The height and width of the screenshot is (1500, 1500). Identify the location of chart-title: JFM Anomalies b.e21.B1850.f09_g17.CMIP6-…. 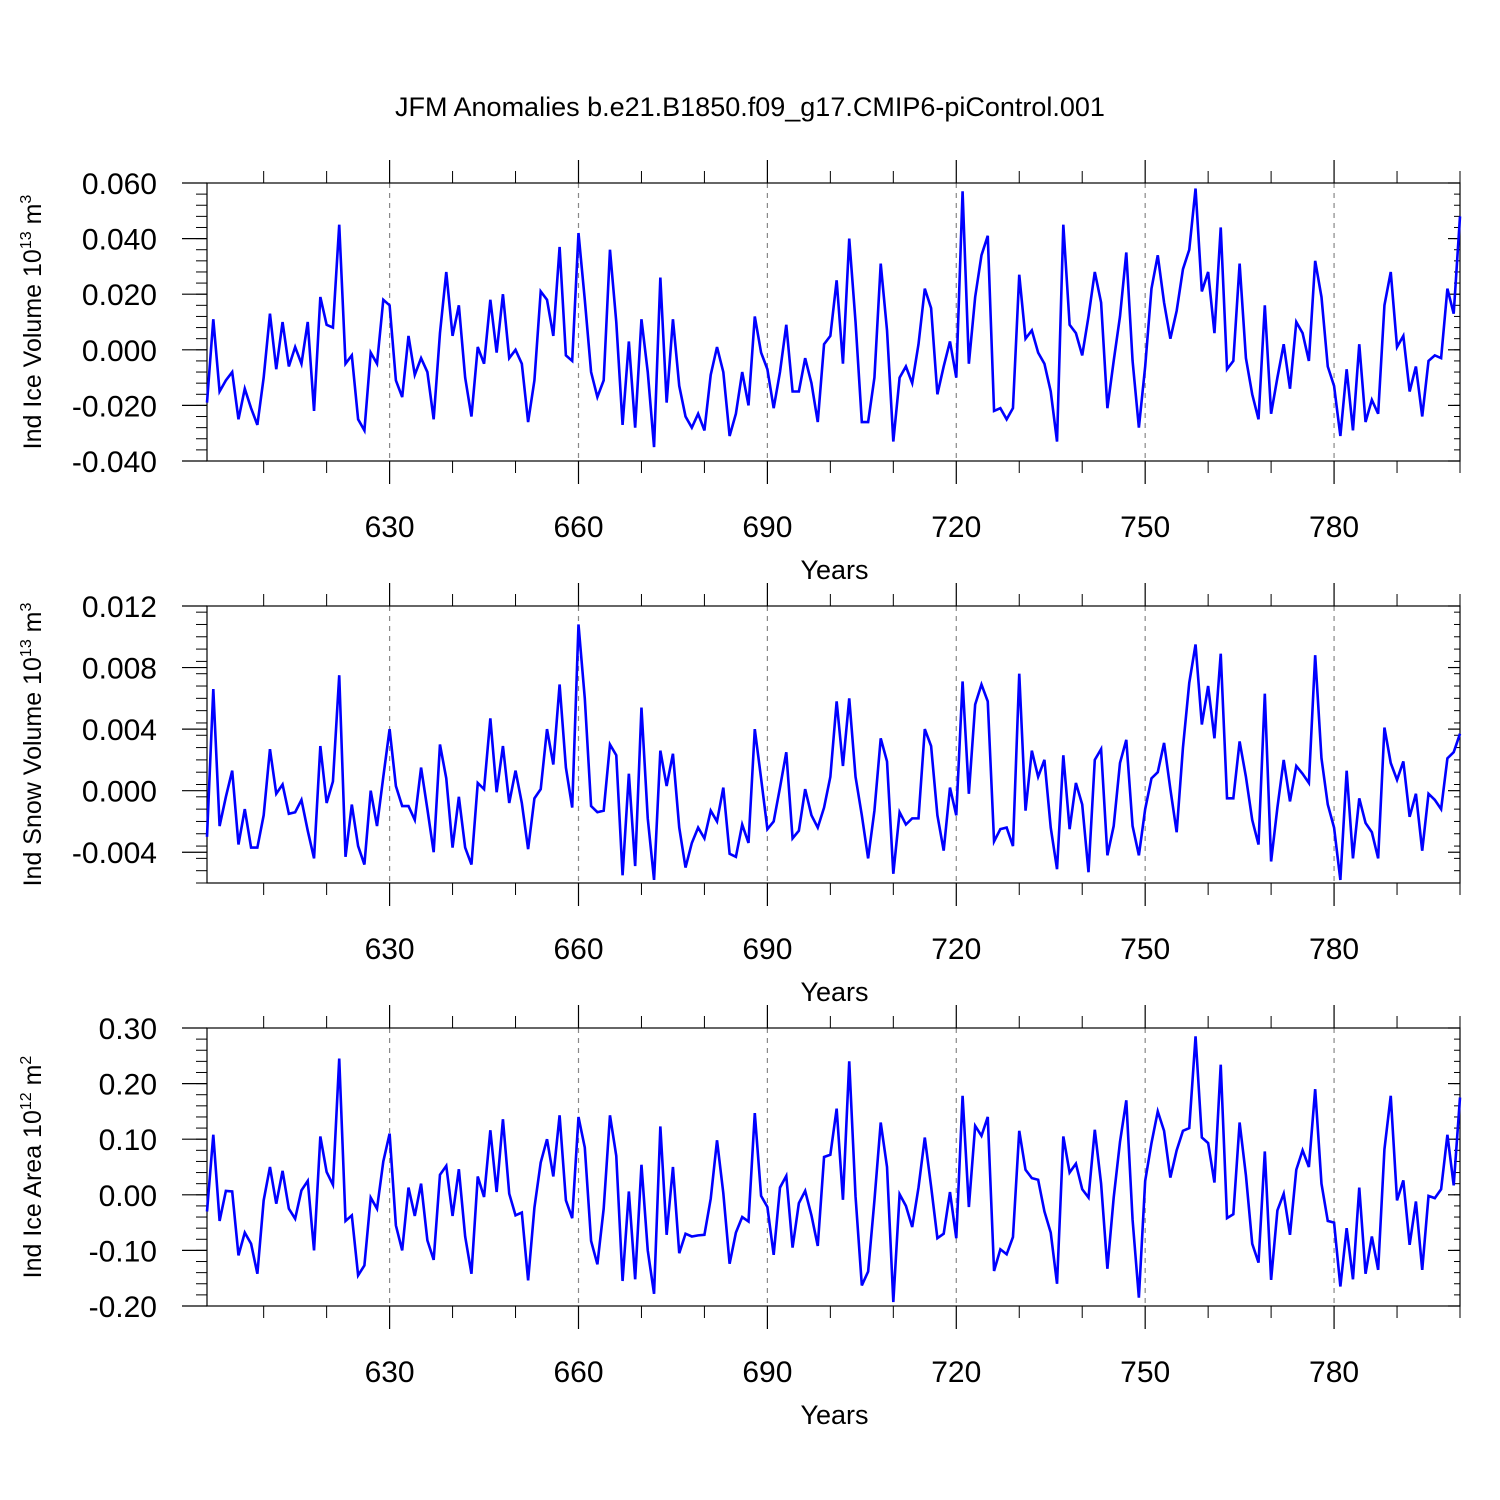
(750, 107).